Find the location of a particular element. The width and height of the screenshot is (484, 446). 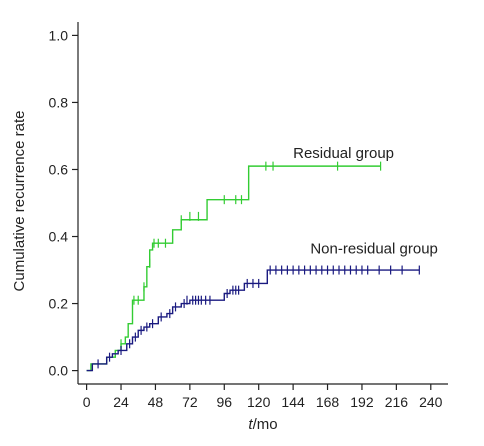

x-tick-label: 24 is located at coordinates (121, 402).